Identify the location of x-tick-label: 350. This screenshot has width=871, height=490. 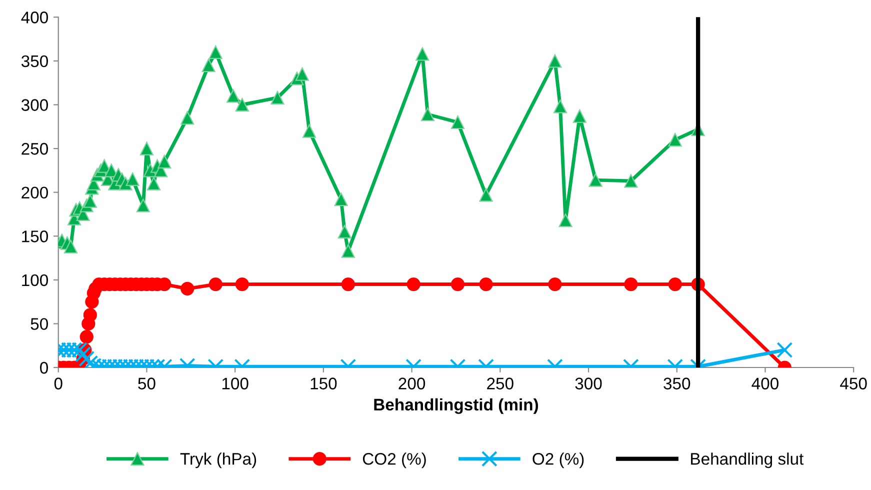
(677, 384).